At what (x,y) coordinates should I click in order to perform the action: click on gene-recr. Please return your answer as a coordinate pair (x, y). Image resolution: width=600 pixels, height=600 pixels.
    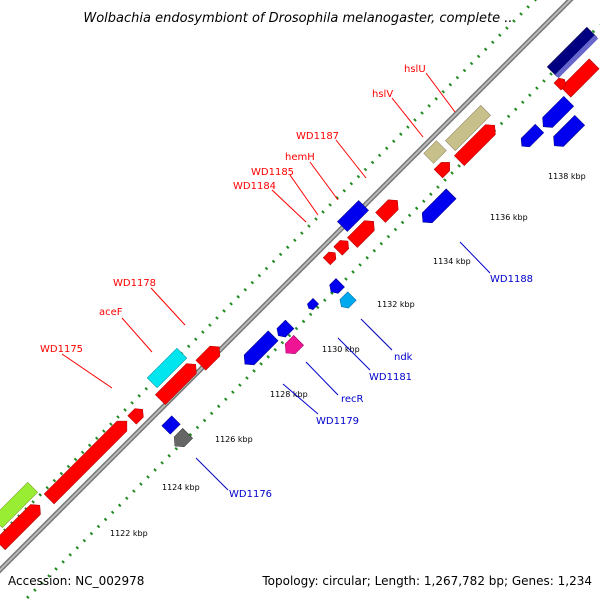
    Looking at the image, I should click on (292, 346).